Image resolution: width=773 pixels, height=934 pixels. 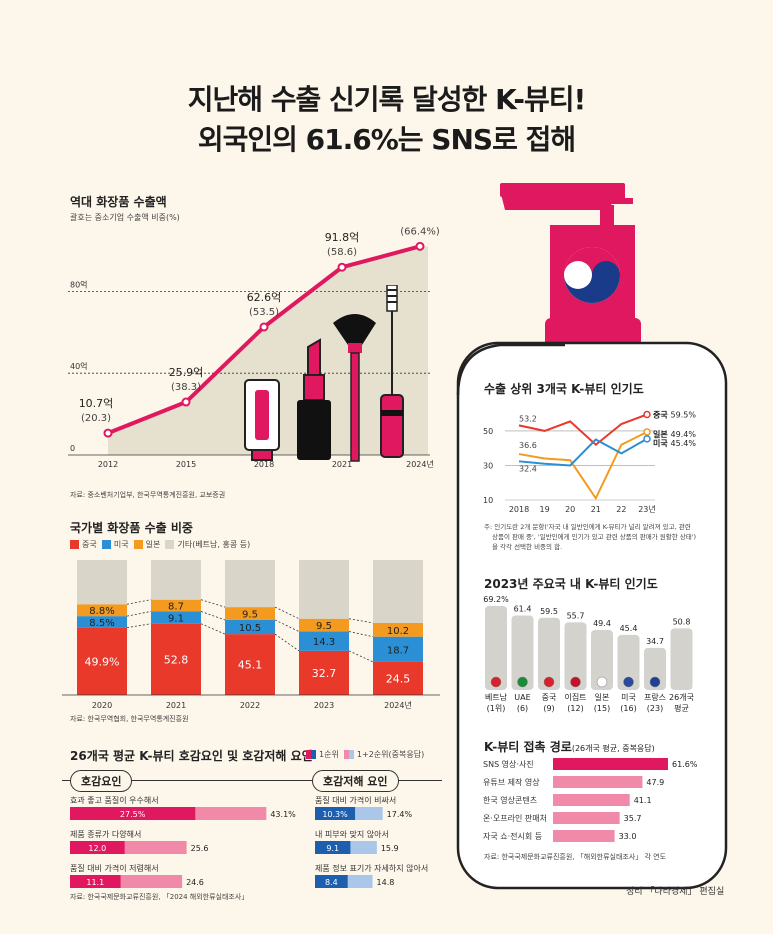 I want to click on factor-category: 내 피부와 맞지 않아서, so click(x=352, y=834).